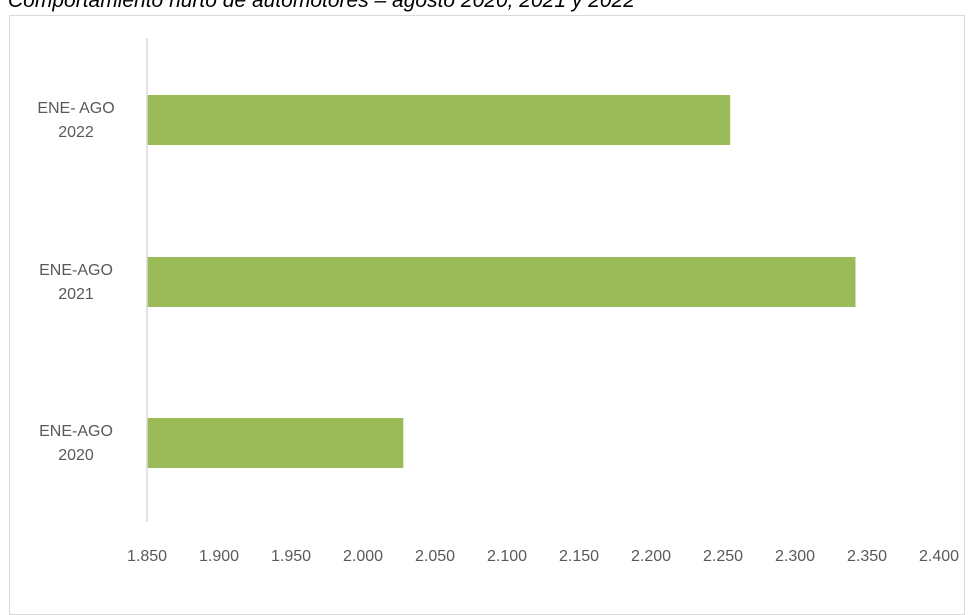 The image size is (975, 615). I want to click on x-tick-label-7: 2.200, so click(651, 556).